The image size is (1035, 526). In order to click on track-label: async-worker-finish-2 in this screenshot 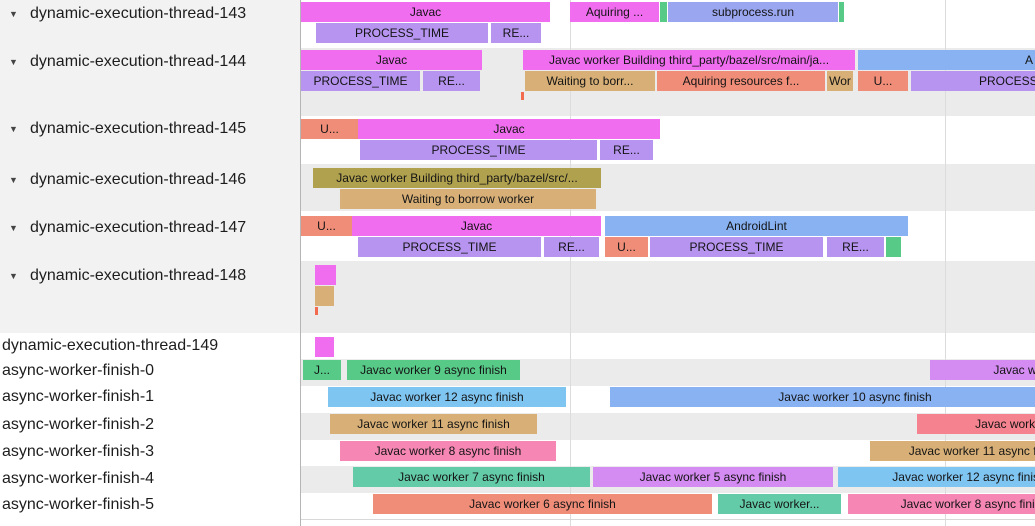, I will do `click(150, 425)`.